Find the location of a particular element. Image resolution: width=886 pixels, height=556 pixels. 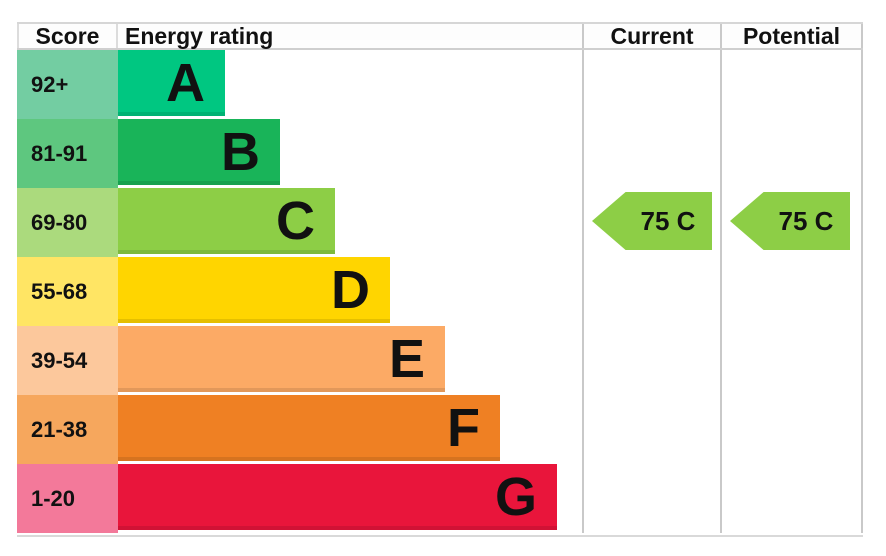

band-bar: B is located at coordinates (199, 152).